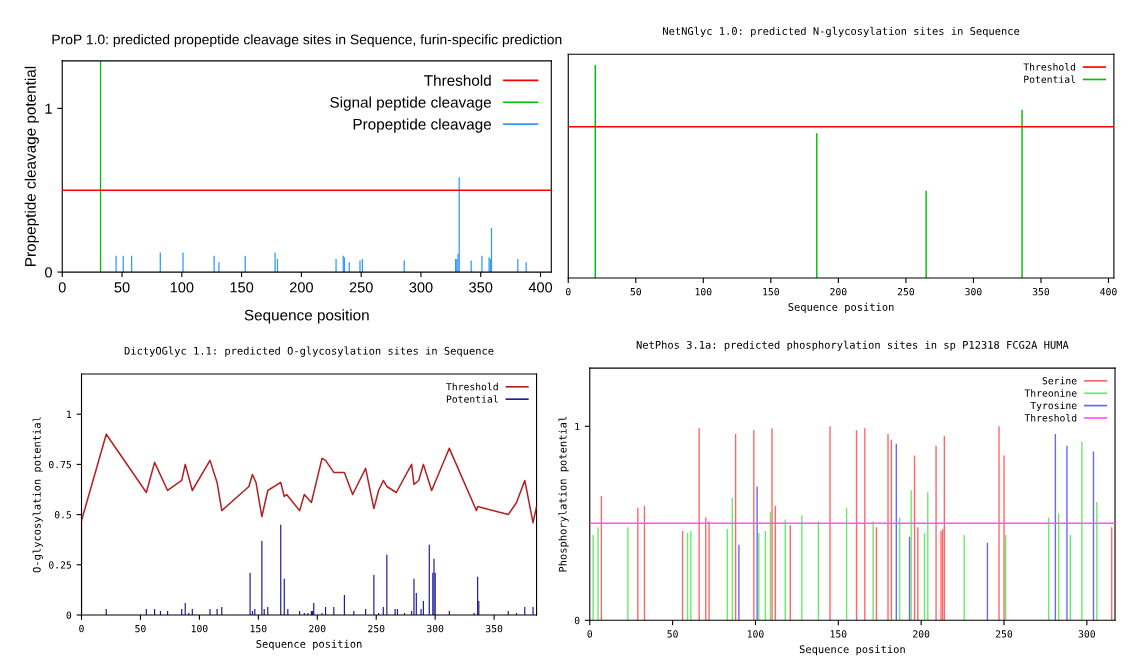  I want to click on legend-label: Propeptide cleavage, so click(422, 125).